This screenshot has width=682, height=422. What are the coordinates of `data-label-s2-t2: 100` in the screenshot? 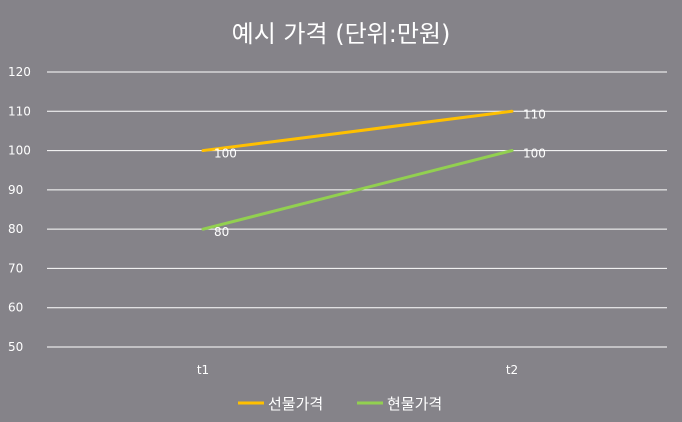 It's located at (534, 154).